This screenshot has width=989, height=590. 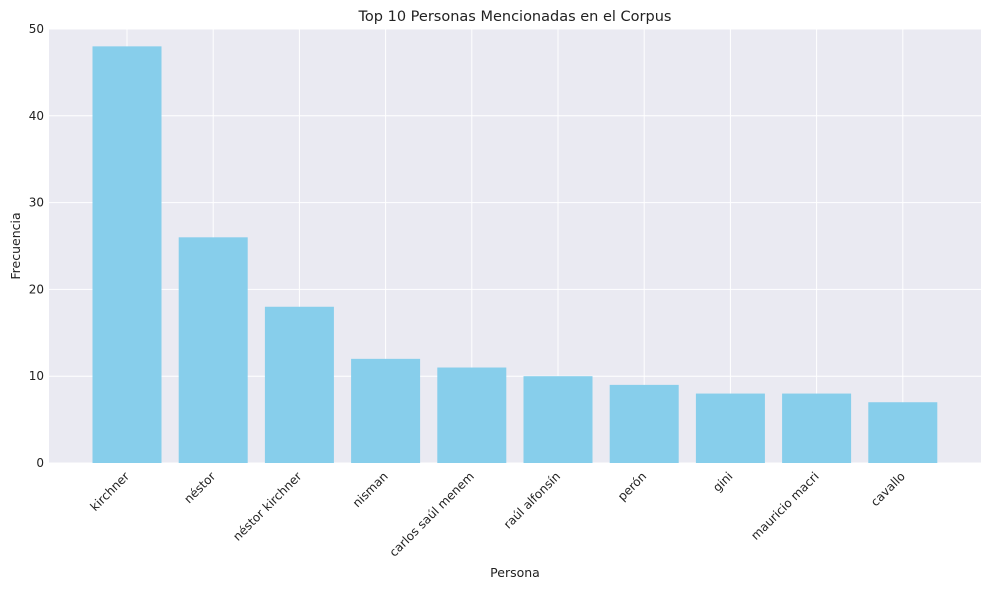 I want to click on x-tick-label: kirchner, so click(x=110, y=491).